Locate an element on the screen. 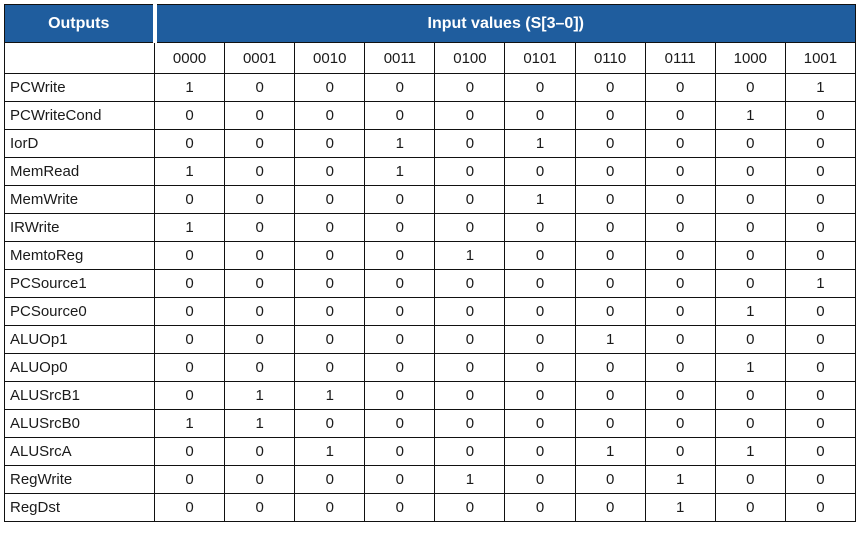 Image resolution: width=860 pixels, height=534 pixels. output-signal-name: ALUSrcA is located at coordinates (79, 451).